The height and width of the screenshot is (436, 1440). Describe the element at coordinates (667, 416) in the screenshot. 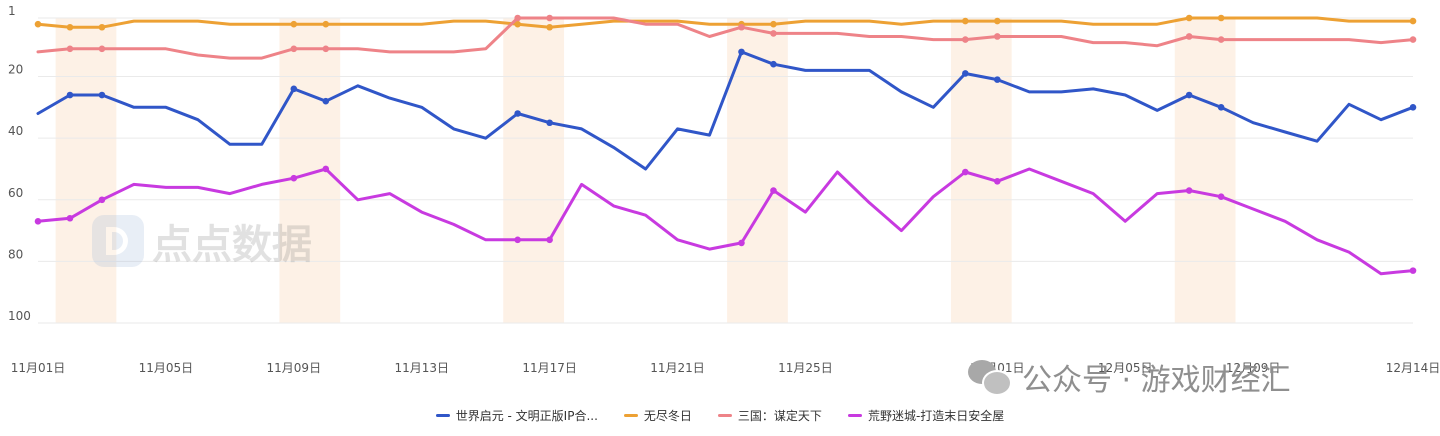

I see `legend-label: 无尽冬日` at that location.